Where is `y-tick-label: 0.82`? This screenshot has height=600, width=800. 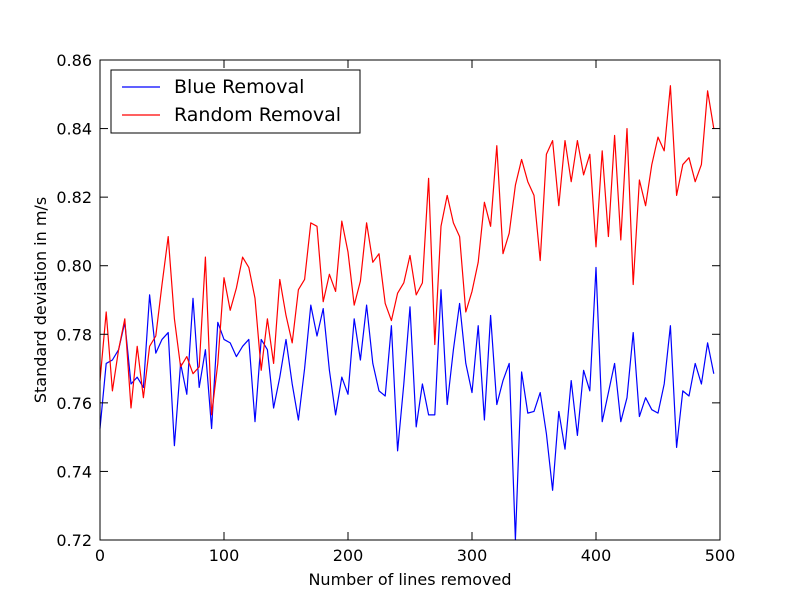
y-tick-label: 0.82 is located at coordinates (74, 197).